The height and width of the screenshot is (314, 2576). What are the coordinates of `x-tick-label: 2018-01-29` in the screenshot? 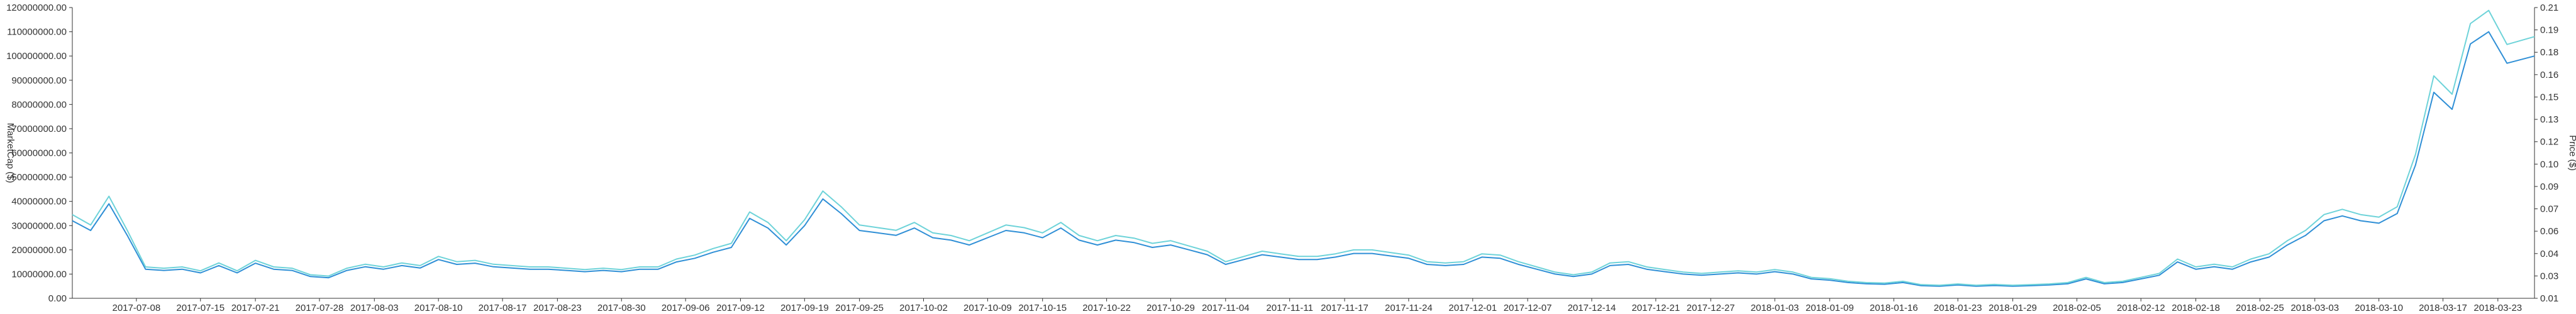 It's located at (2013, 308).